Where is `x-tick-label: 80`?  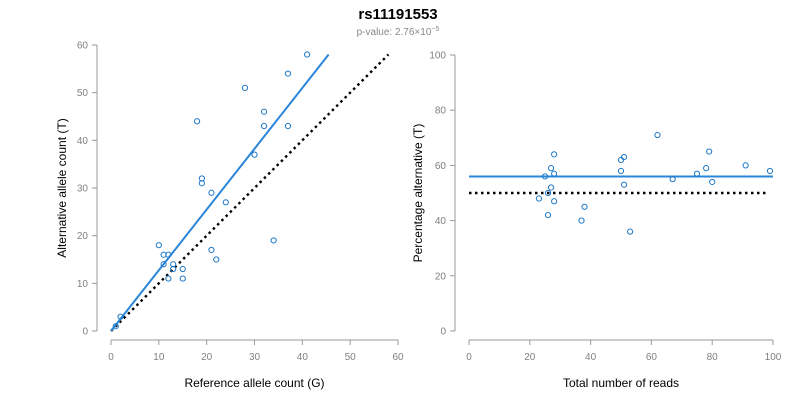
x-tick-label: 80 is located at coordinates (713, 357).